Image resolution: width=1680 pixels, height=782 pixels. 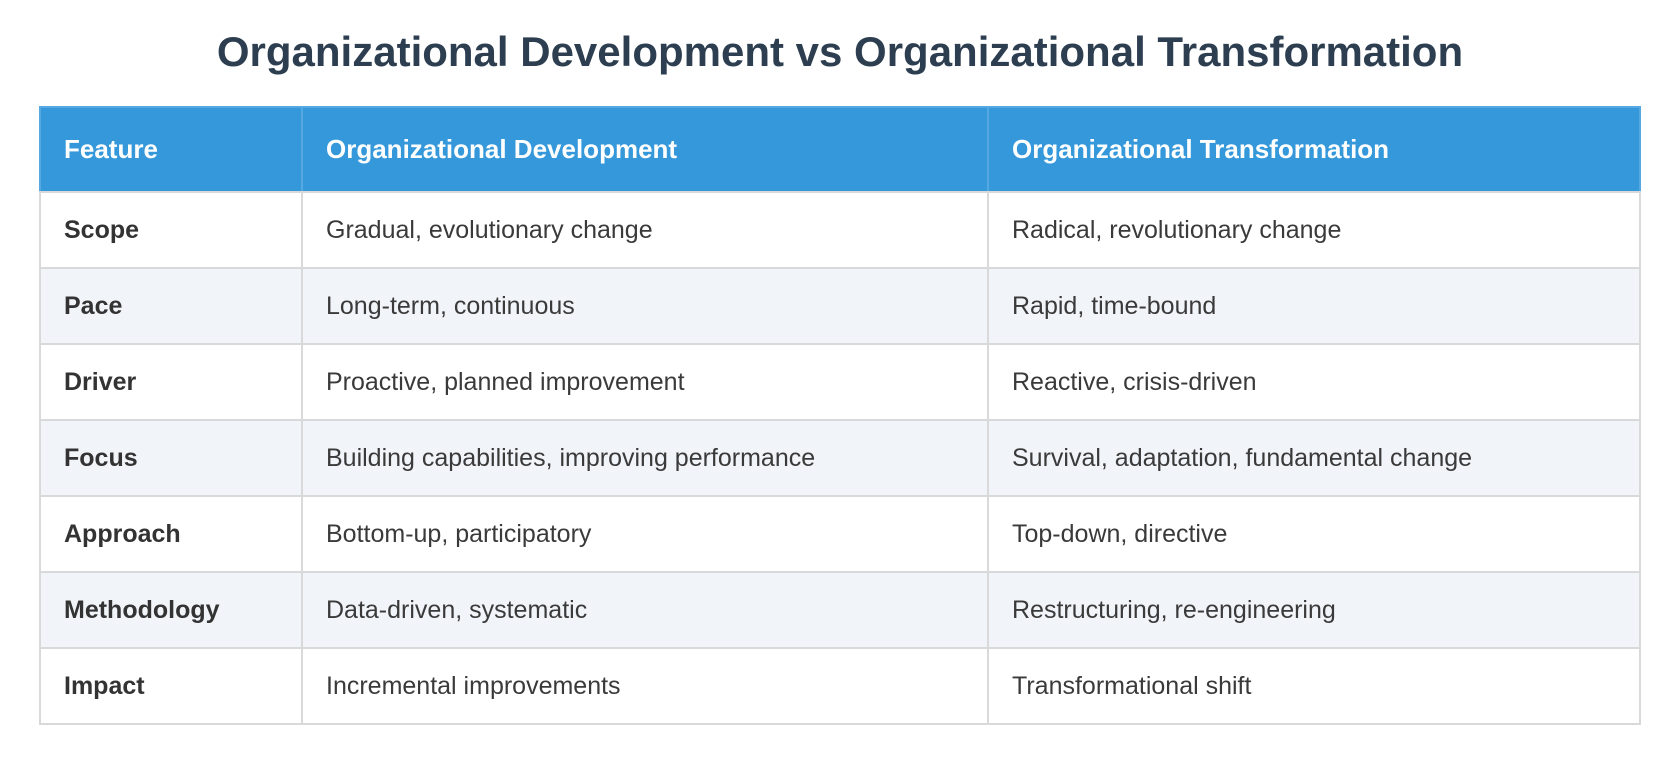 I want to click on transformation-cell: Restructuring, re-engineering, so click(x=1314, y=610).